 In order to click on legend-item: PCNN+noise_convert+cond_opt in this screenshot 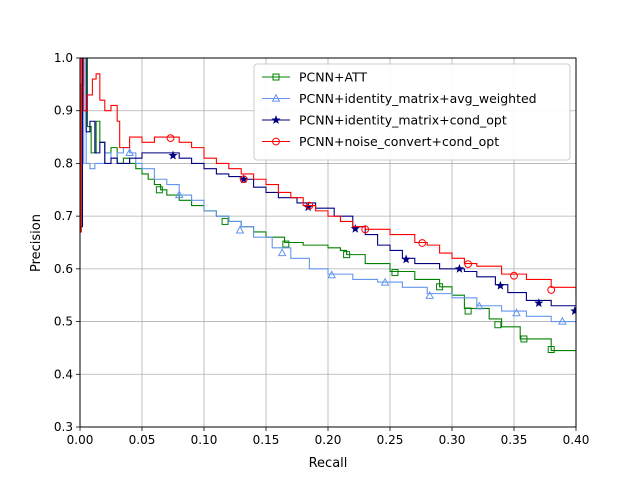, I will do `click(380, 141)`.